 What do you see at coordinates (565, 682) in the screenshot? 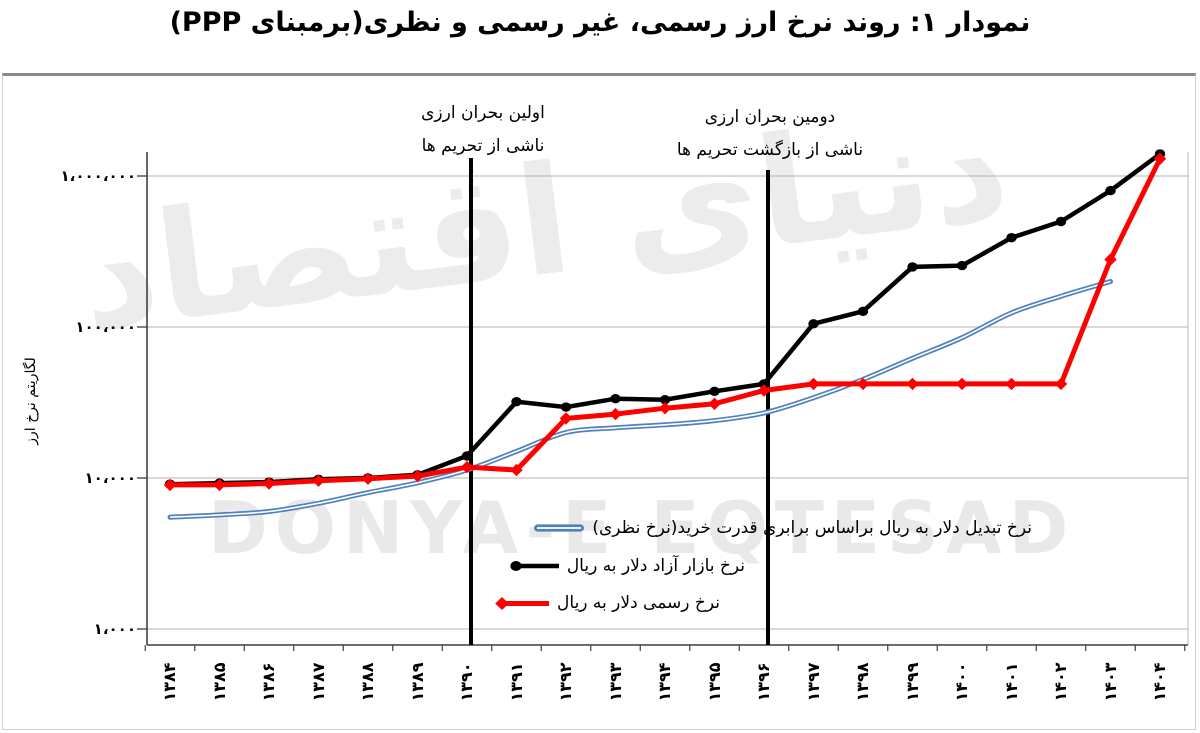
I see `x-tick-label: ۱۳۹۲` at bounding box center [565, 682].